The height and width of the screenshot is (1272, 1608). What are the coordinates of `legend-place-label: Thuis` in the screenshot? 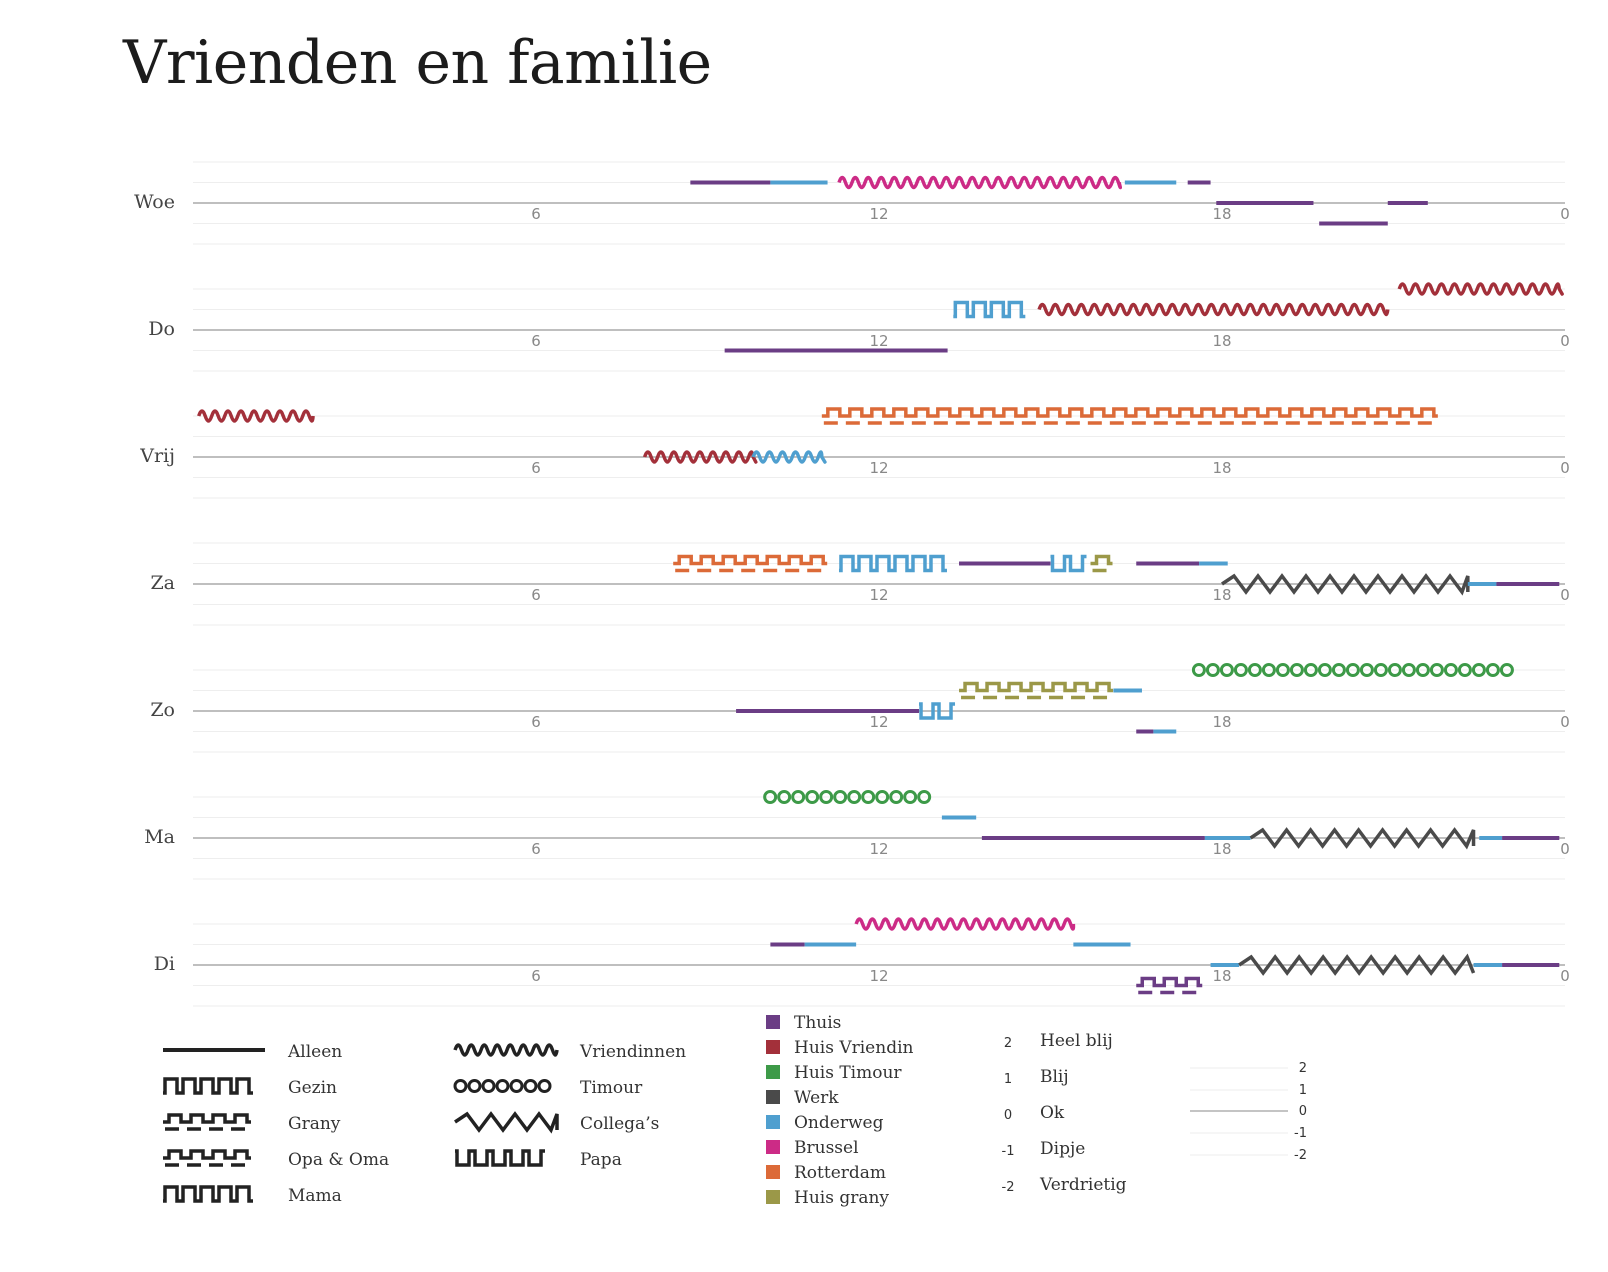 It's located at (817, 1023).